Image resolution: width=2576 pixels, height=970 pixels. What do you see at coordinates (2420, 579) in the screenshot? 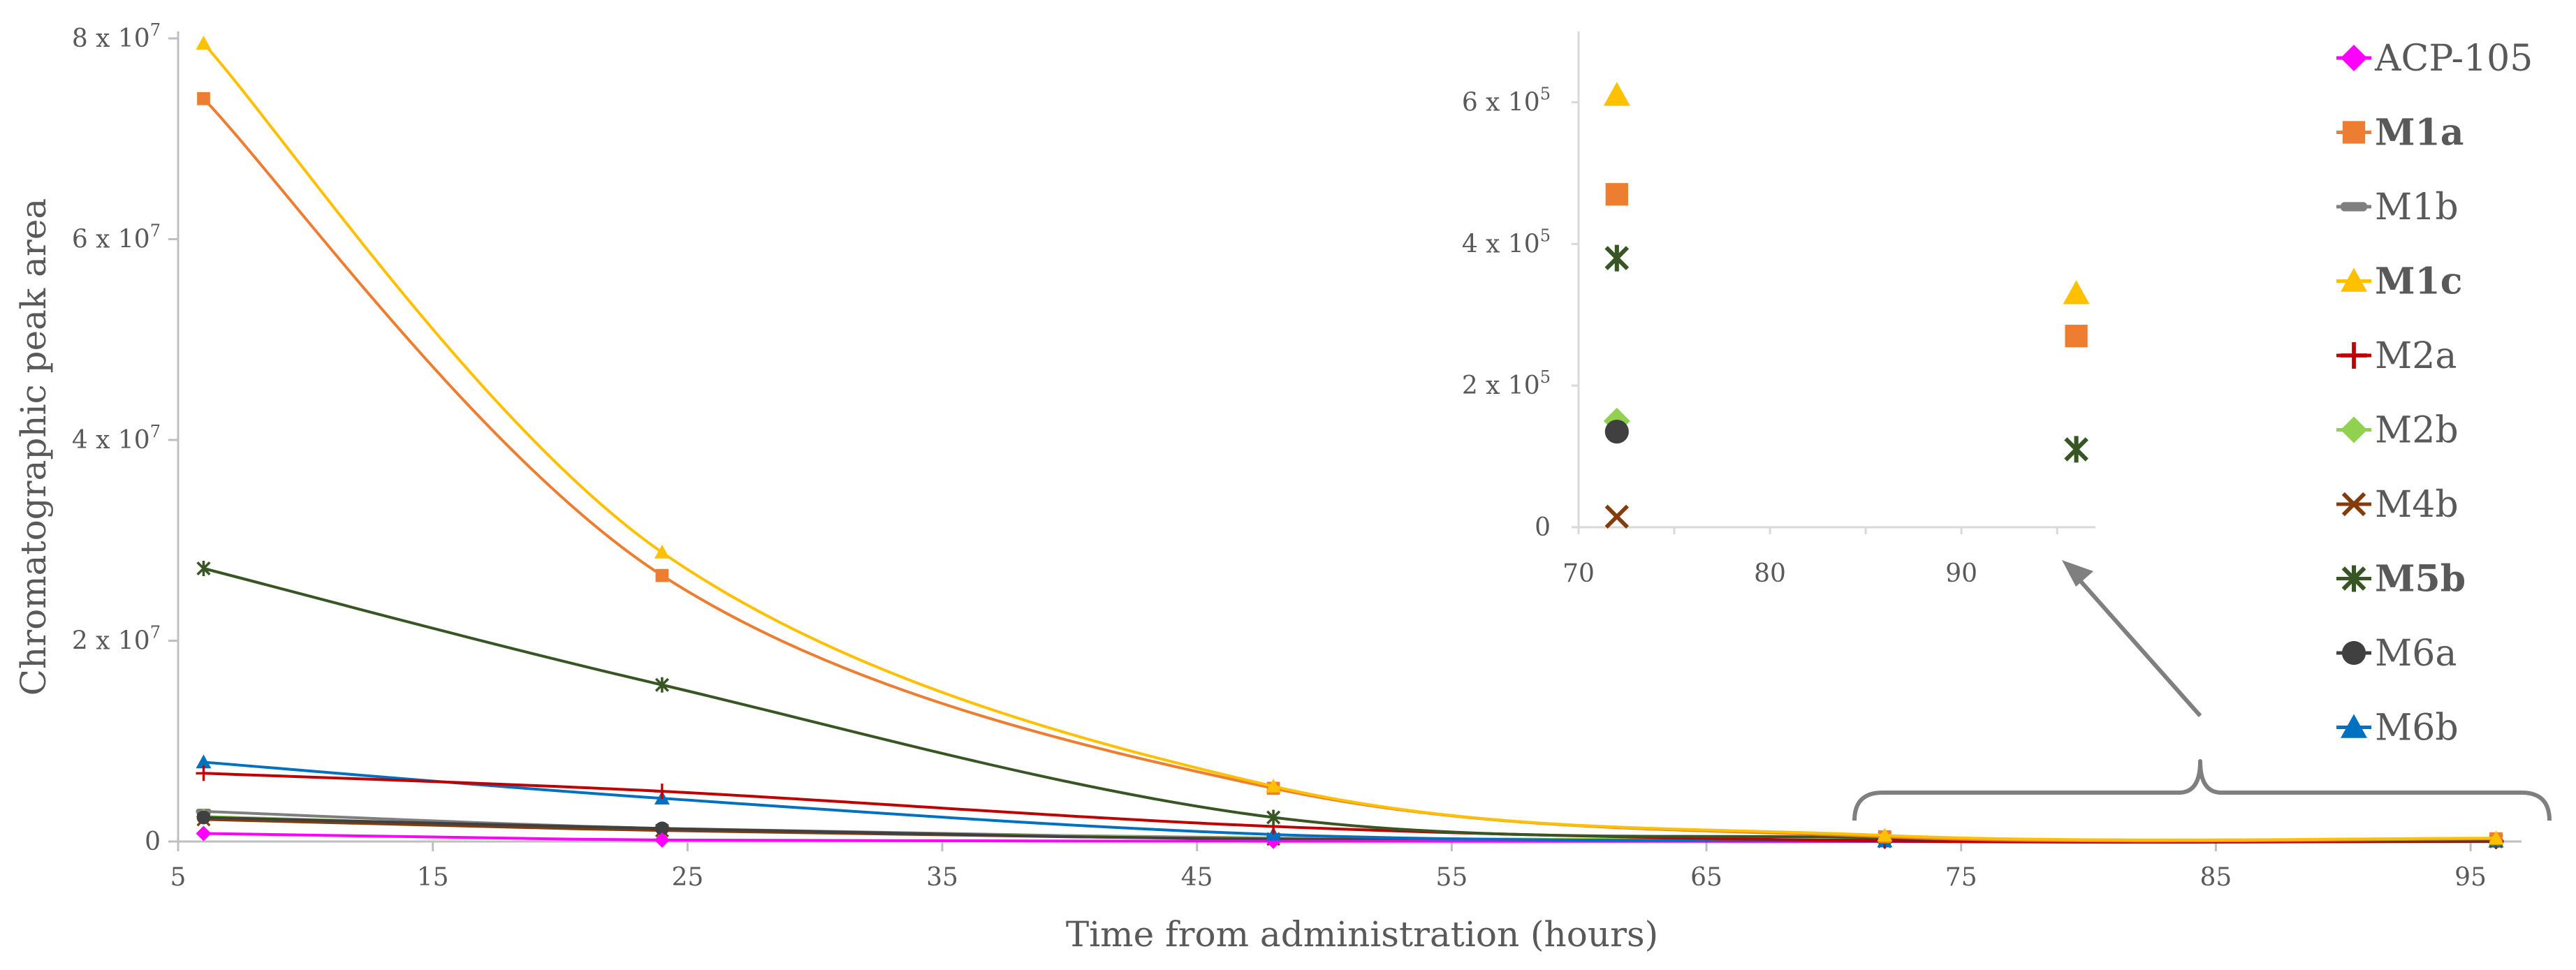
I see `legend-label: M5b` at bounding box center [2420, 579].